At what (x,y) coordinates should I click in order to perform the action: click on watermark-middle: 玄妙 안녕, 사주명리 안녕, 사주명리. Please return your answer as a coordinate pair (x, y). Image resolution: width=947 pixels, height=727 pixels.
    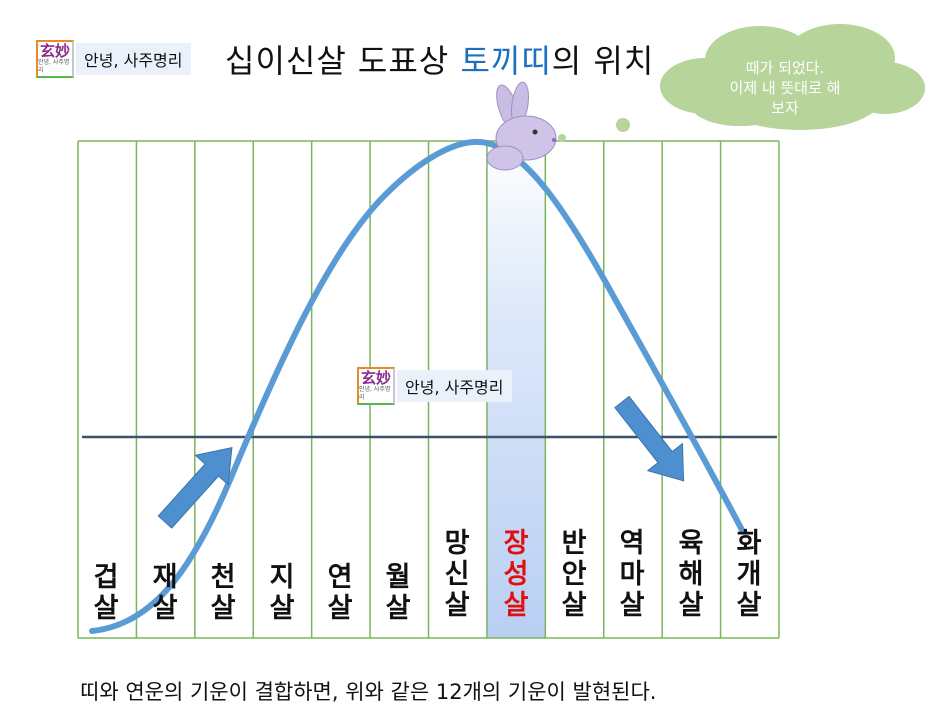
    Looking at the image, I should click on (434, 386).